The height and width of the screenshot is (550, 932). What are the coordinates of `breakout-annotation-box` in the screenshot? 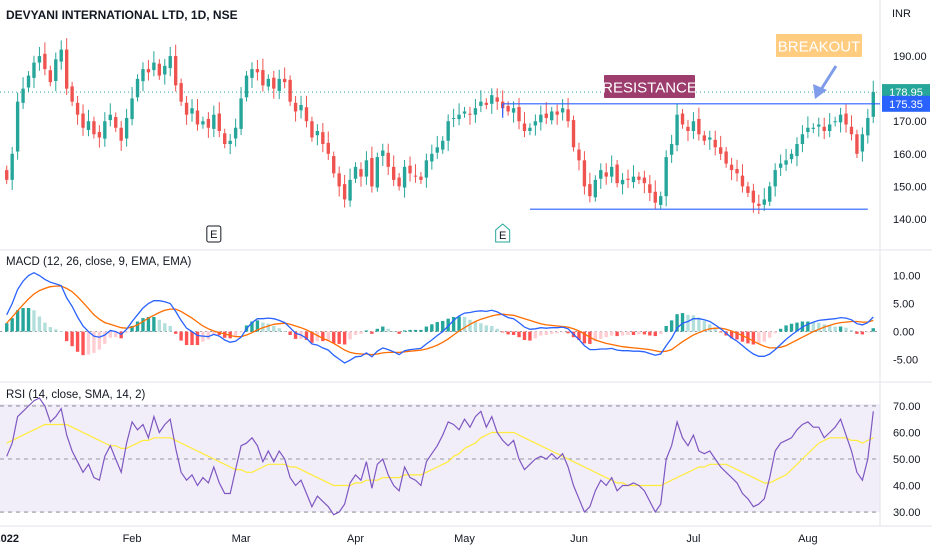 It's located at (819, 45).